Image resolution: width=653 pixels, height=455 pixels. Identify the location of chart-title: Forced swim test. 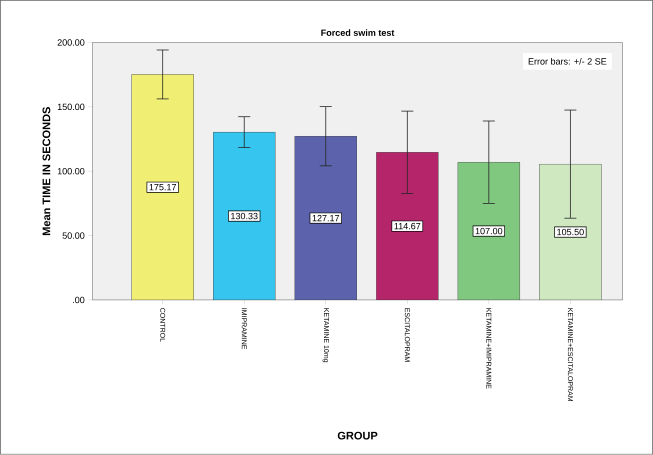
(357, 32).